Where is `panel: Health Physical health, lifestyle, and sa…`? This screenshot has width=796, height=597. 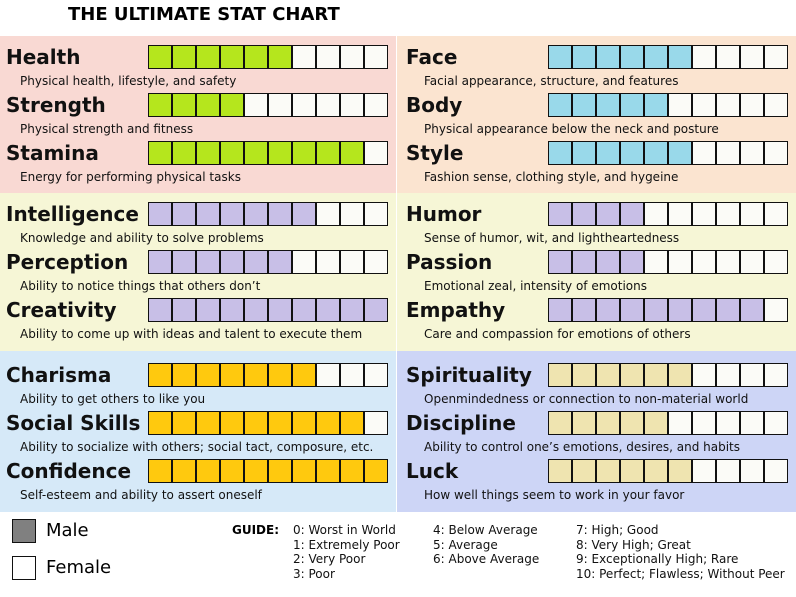
panel: Health Physical health, lifestyle, and sa… is located at coordinates (198, 114).